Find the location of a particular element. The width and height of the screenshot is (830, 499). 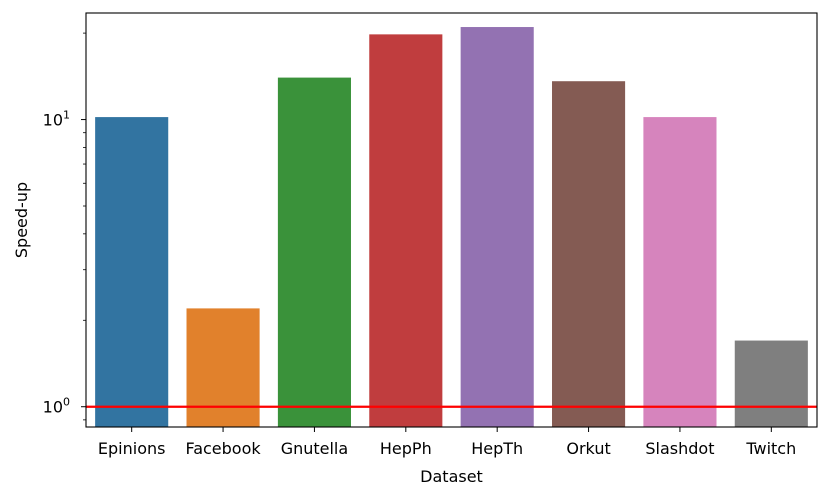

y-tick-exponent: 1 is located at coordinates (66, 115).